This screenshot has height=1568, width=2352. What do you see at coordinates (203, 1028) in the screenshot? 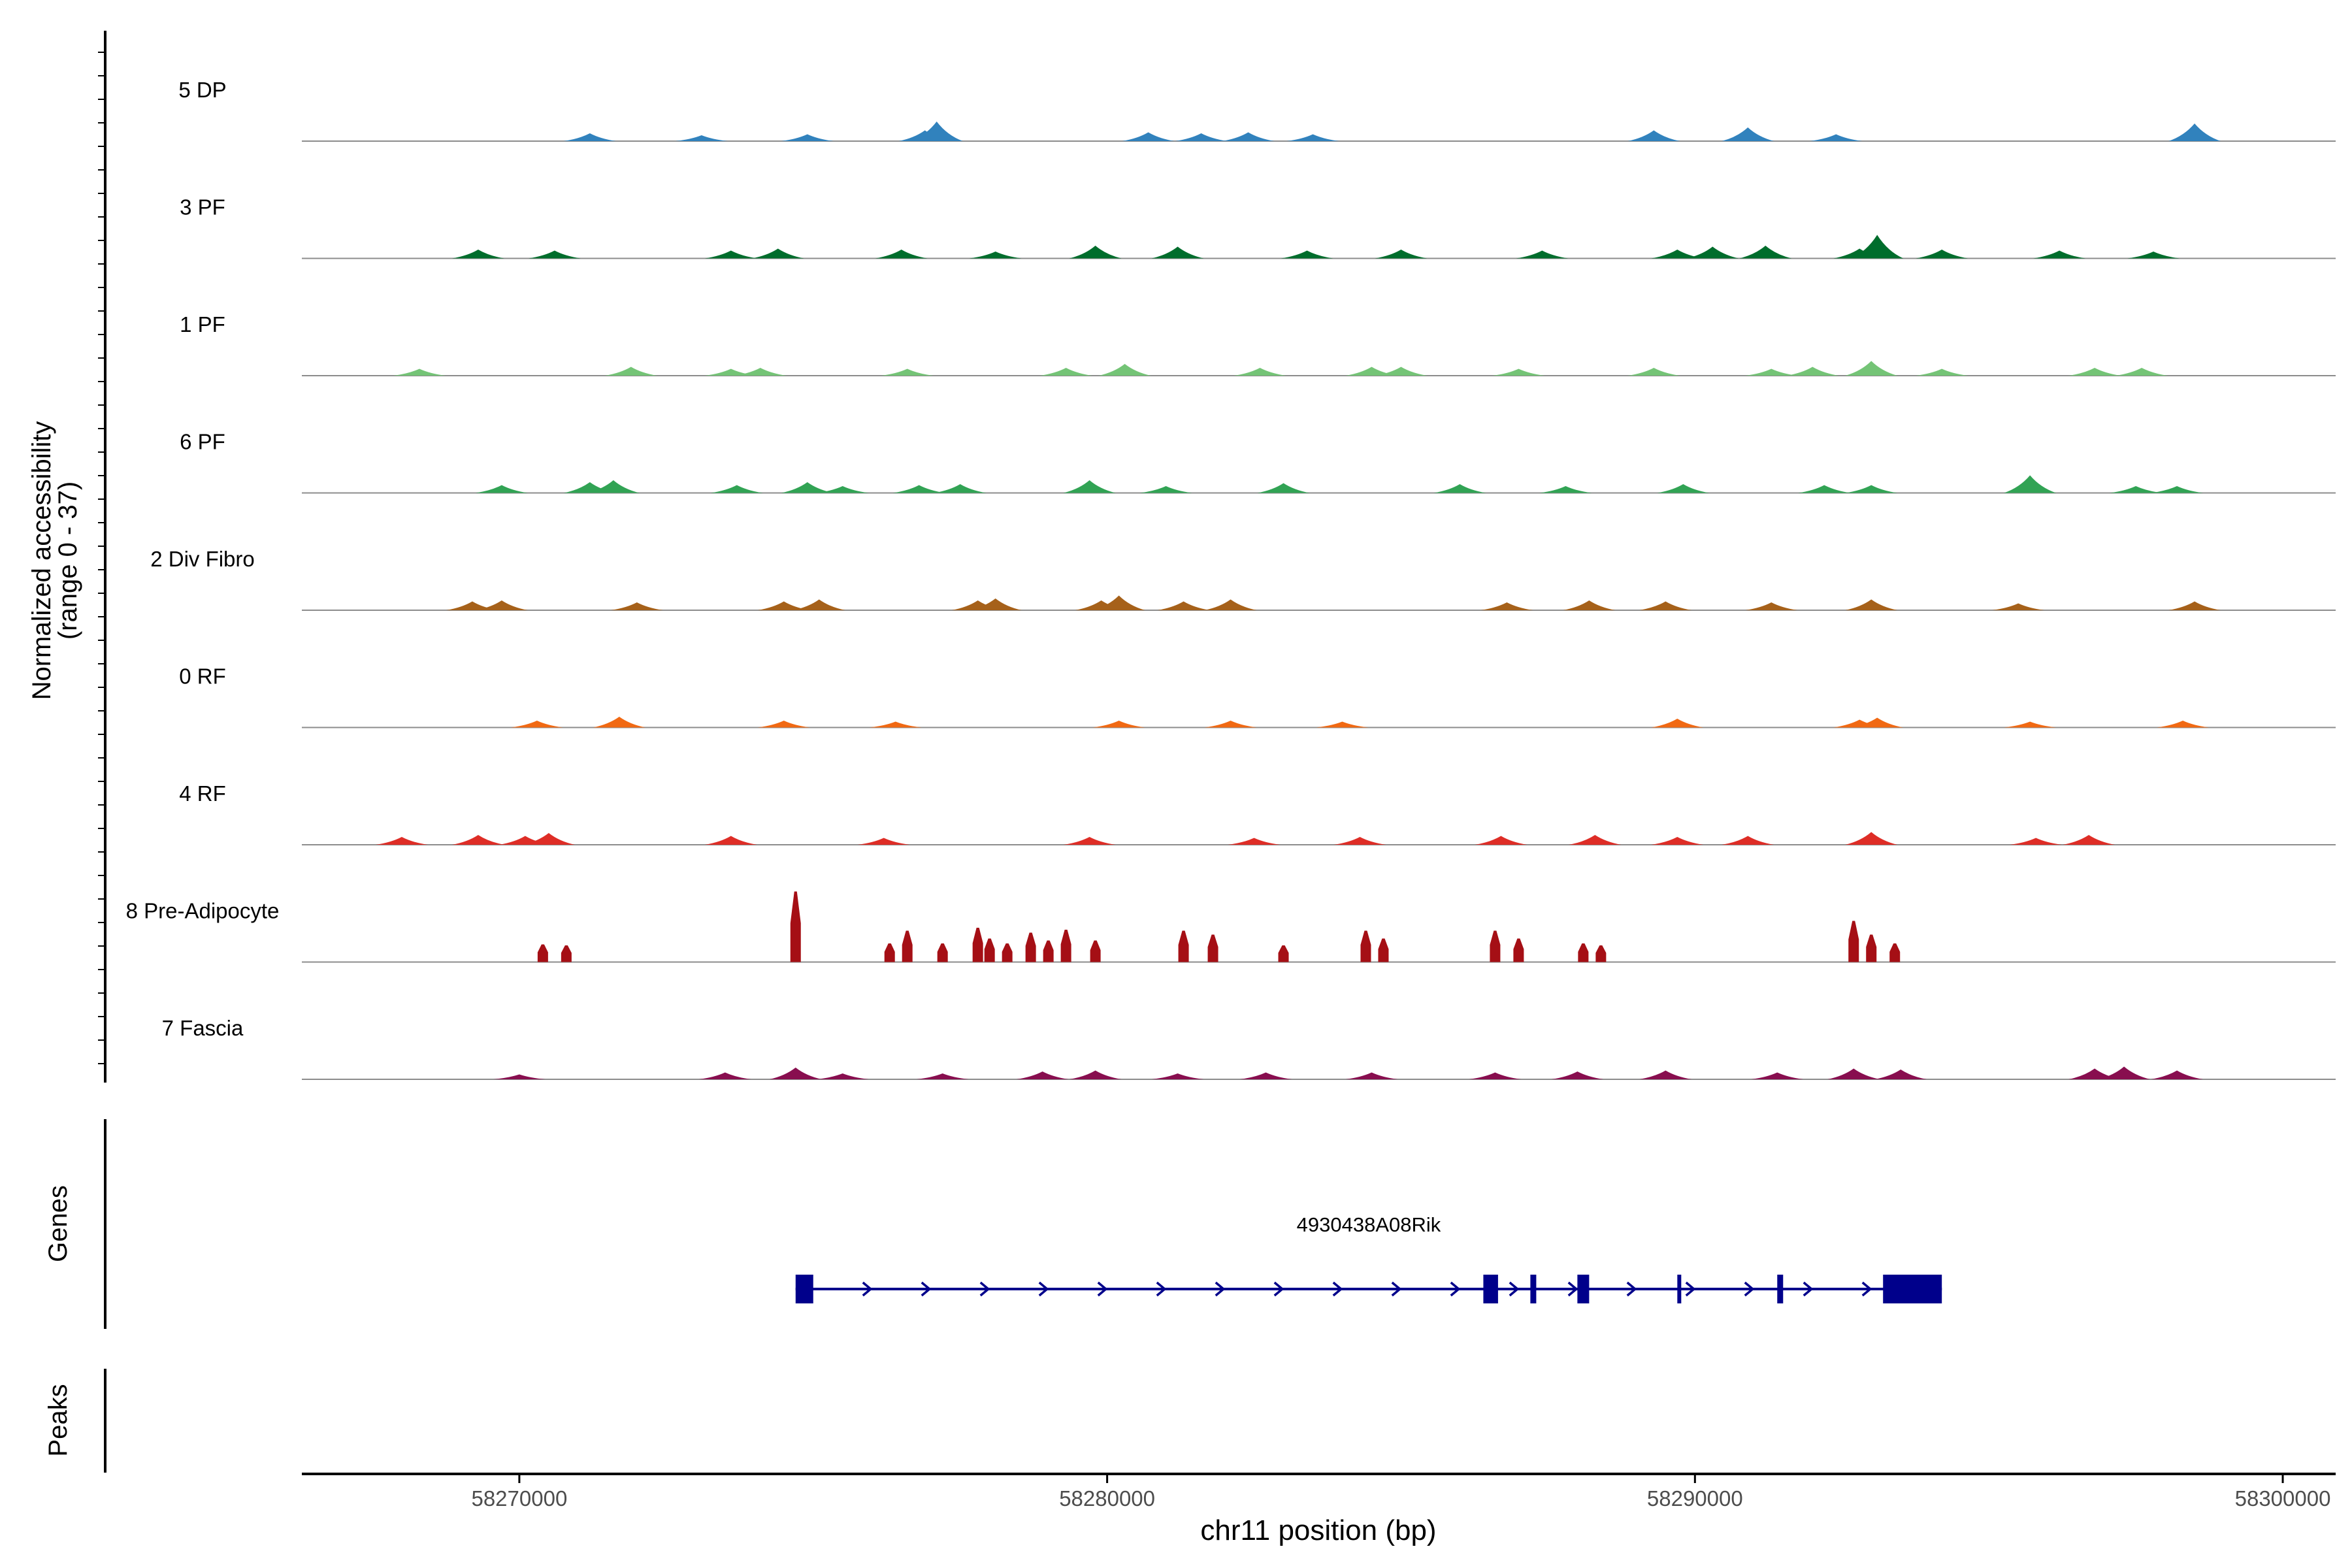
I see `track-label: 7 Fascia` at bounding box center [203, 1028].